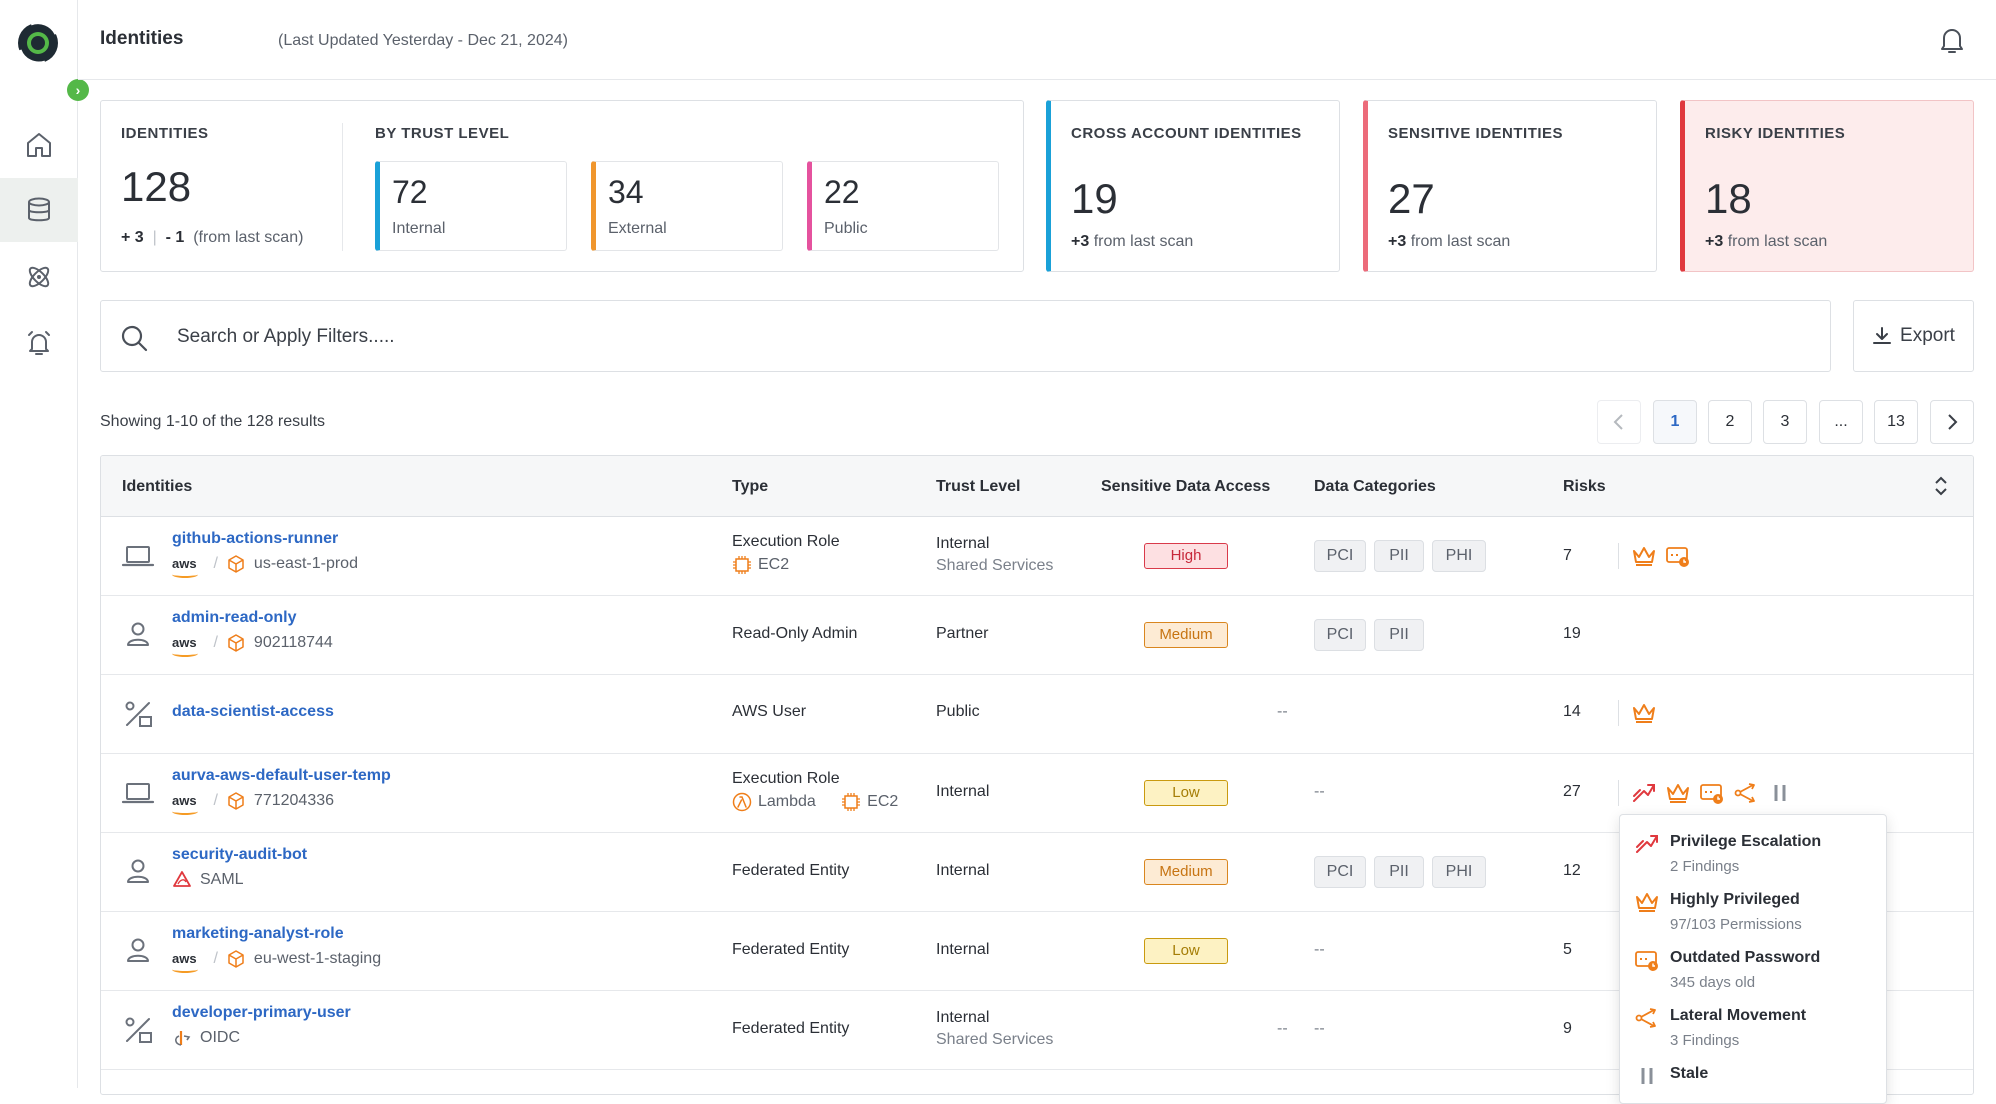 This screenshot has width=1996, height=1104. What do you see at coordinates (258, 933) in the screenshot?
I see `identity-name: marketing-analyst-role` at bounding box center [258, 933].